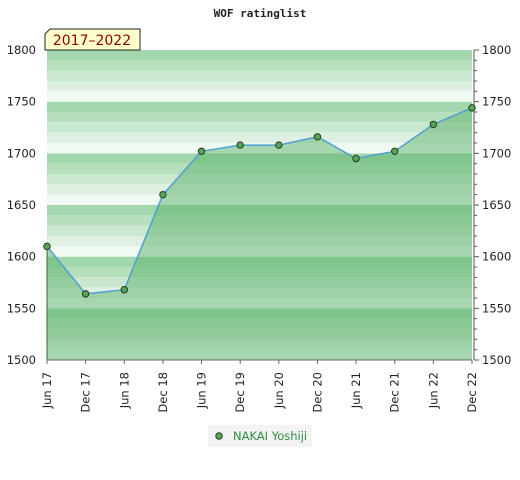 The image size is (520, 480). Describe the element at coordinates (21, 308) in the screenshot. I see `y-tick-label-left: 1550` at that location.